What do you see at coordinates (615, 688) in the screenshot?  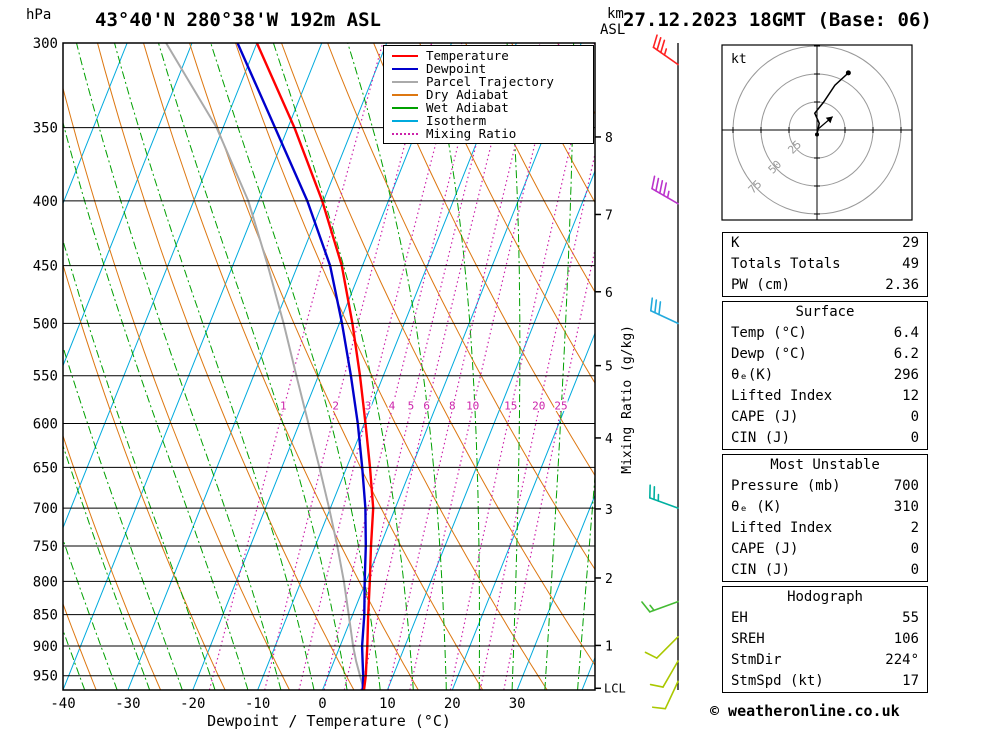 I see `lcl-label: LCL` at bounding box center [615, 688].